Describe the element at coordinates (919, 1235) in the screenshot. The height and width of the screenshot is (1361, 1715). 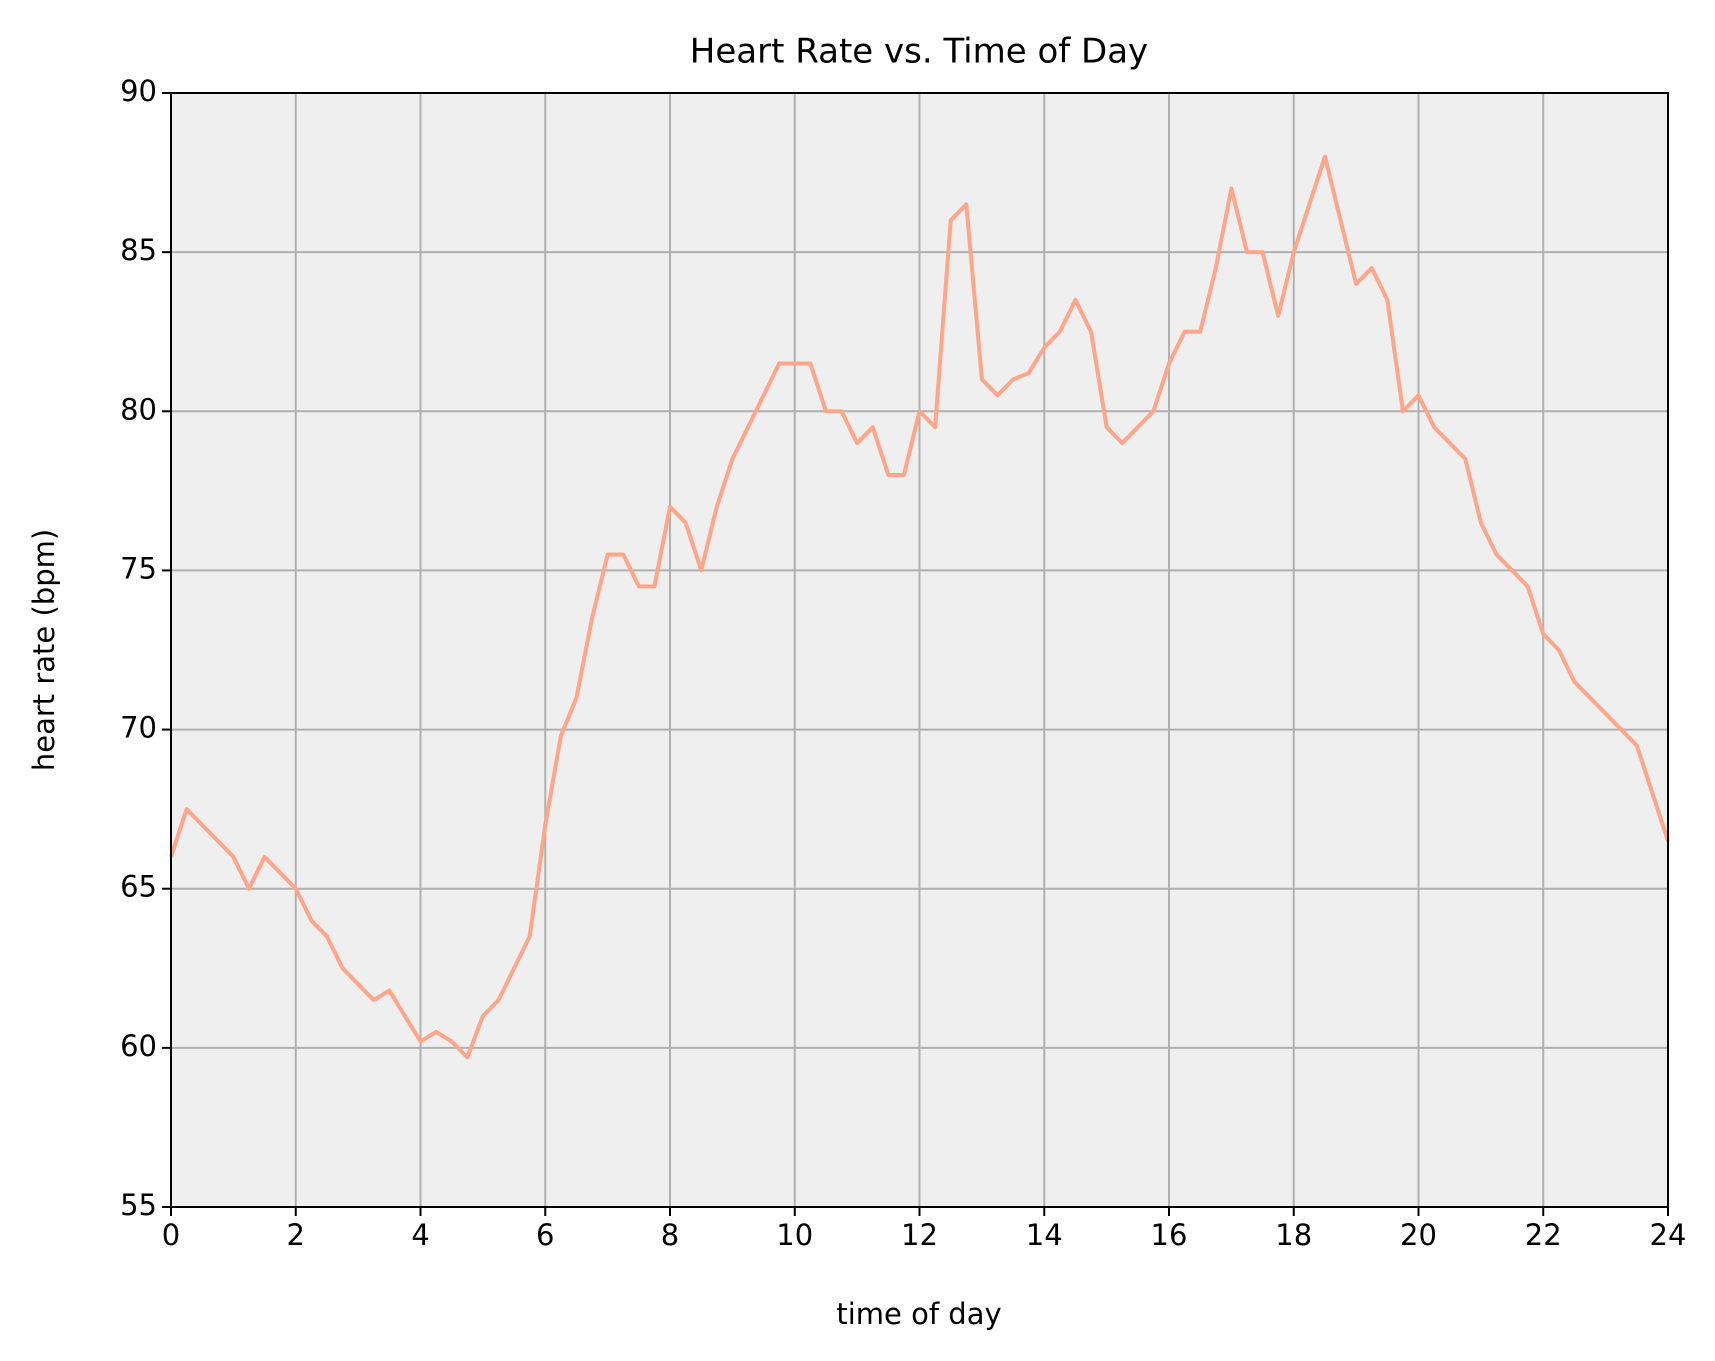
I see `x-tick-label: 12` at that location.